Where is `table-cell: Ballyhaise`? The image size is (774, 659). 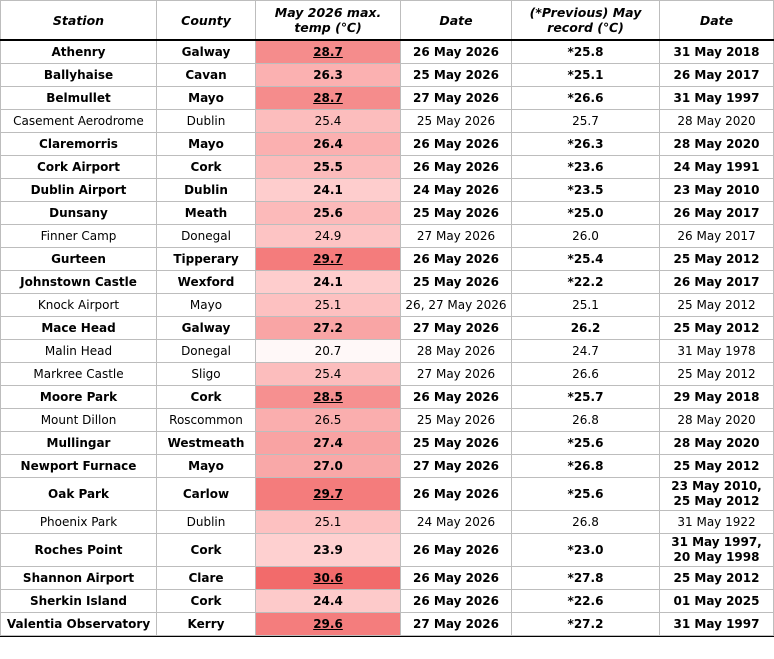 table-cell: Ballyhaise is located at coordinates (78, 75).